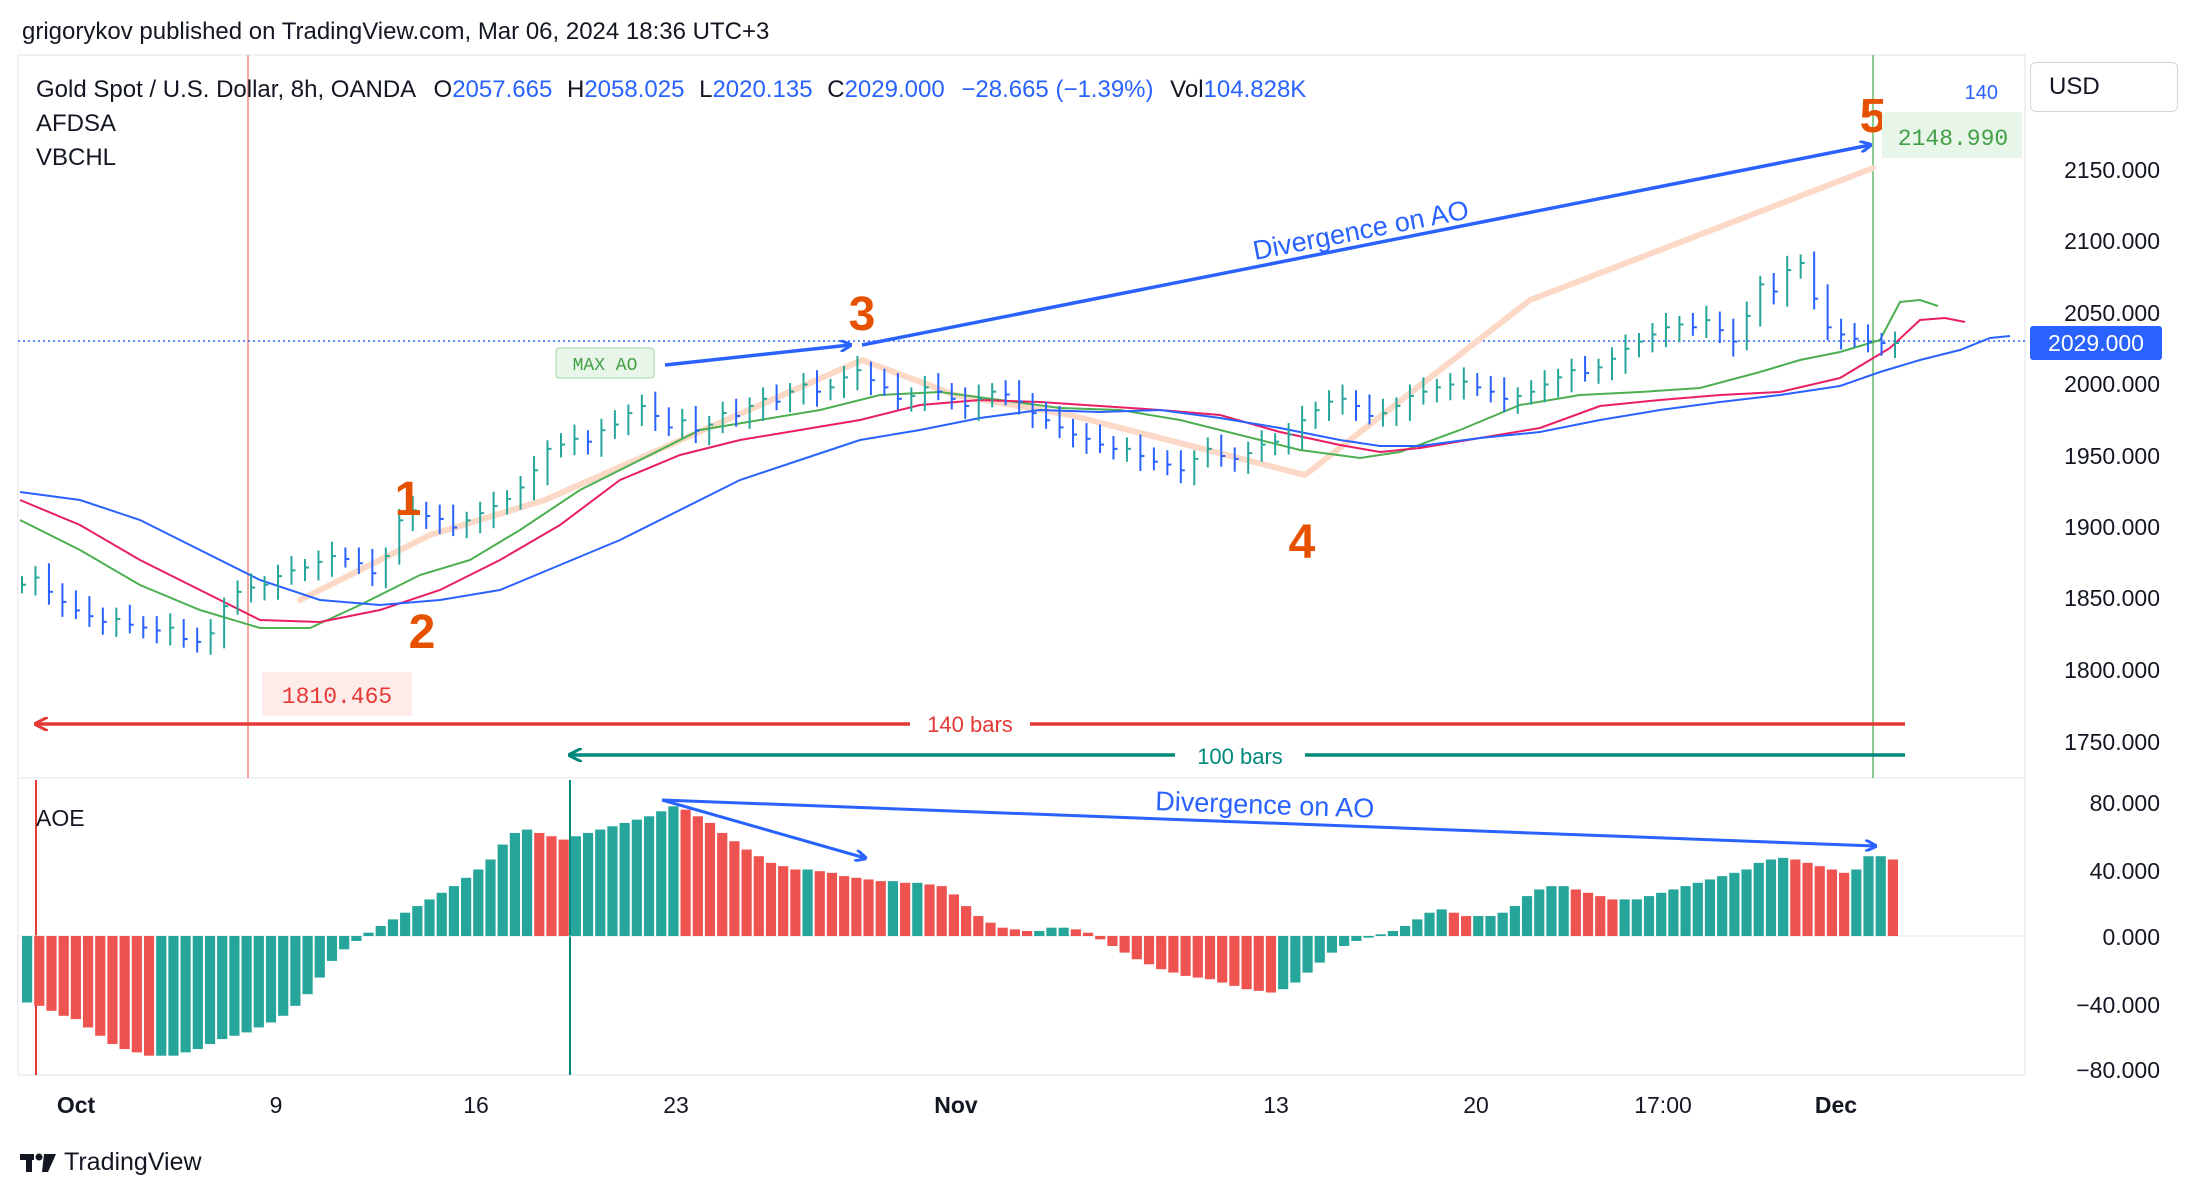  Describe the element at coordinates (2112, 170) in the screenshot. I see `price-tick: 2150.000` at that location.